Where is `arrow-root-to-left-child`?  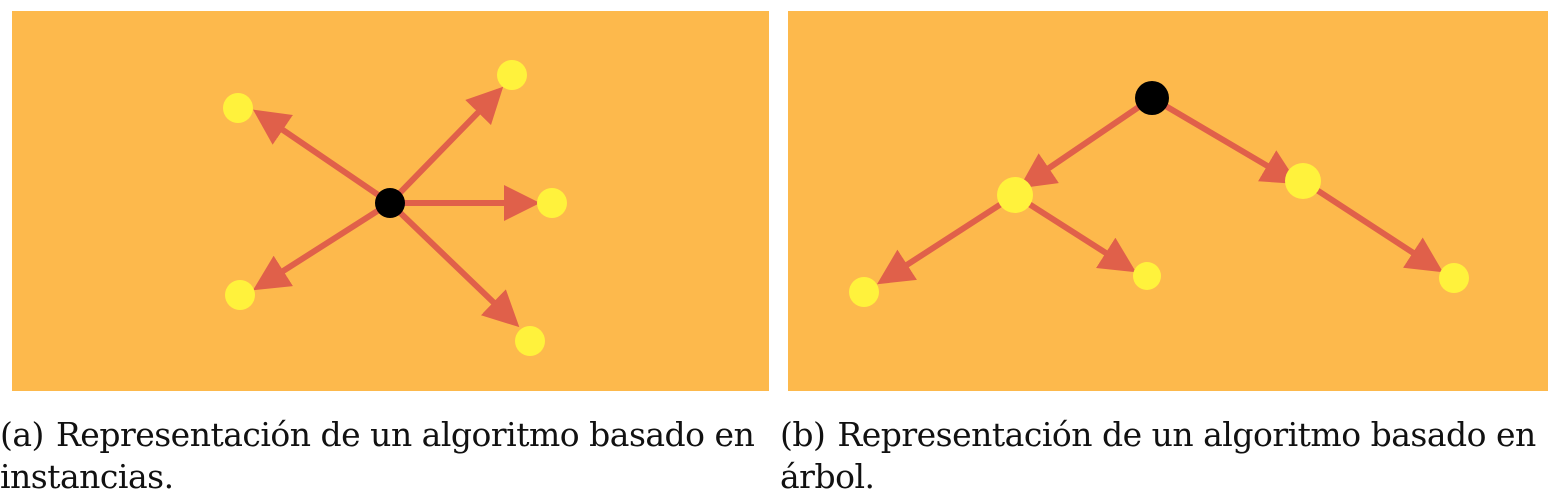 arrow-root-to-left-child is located at coordinates (1086, 142).